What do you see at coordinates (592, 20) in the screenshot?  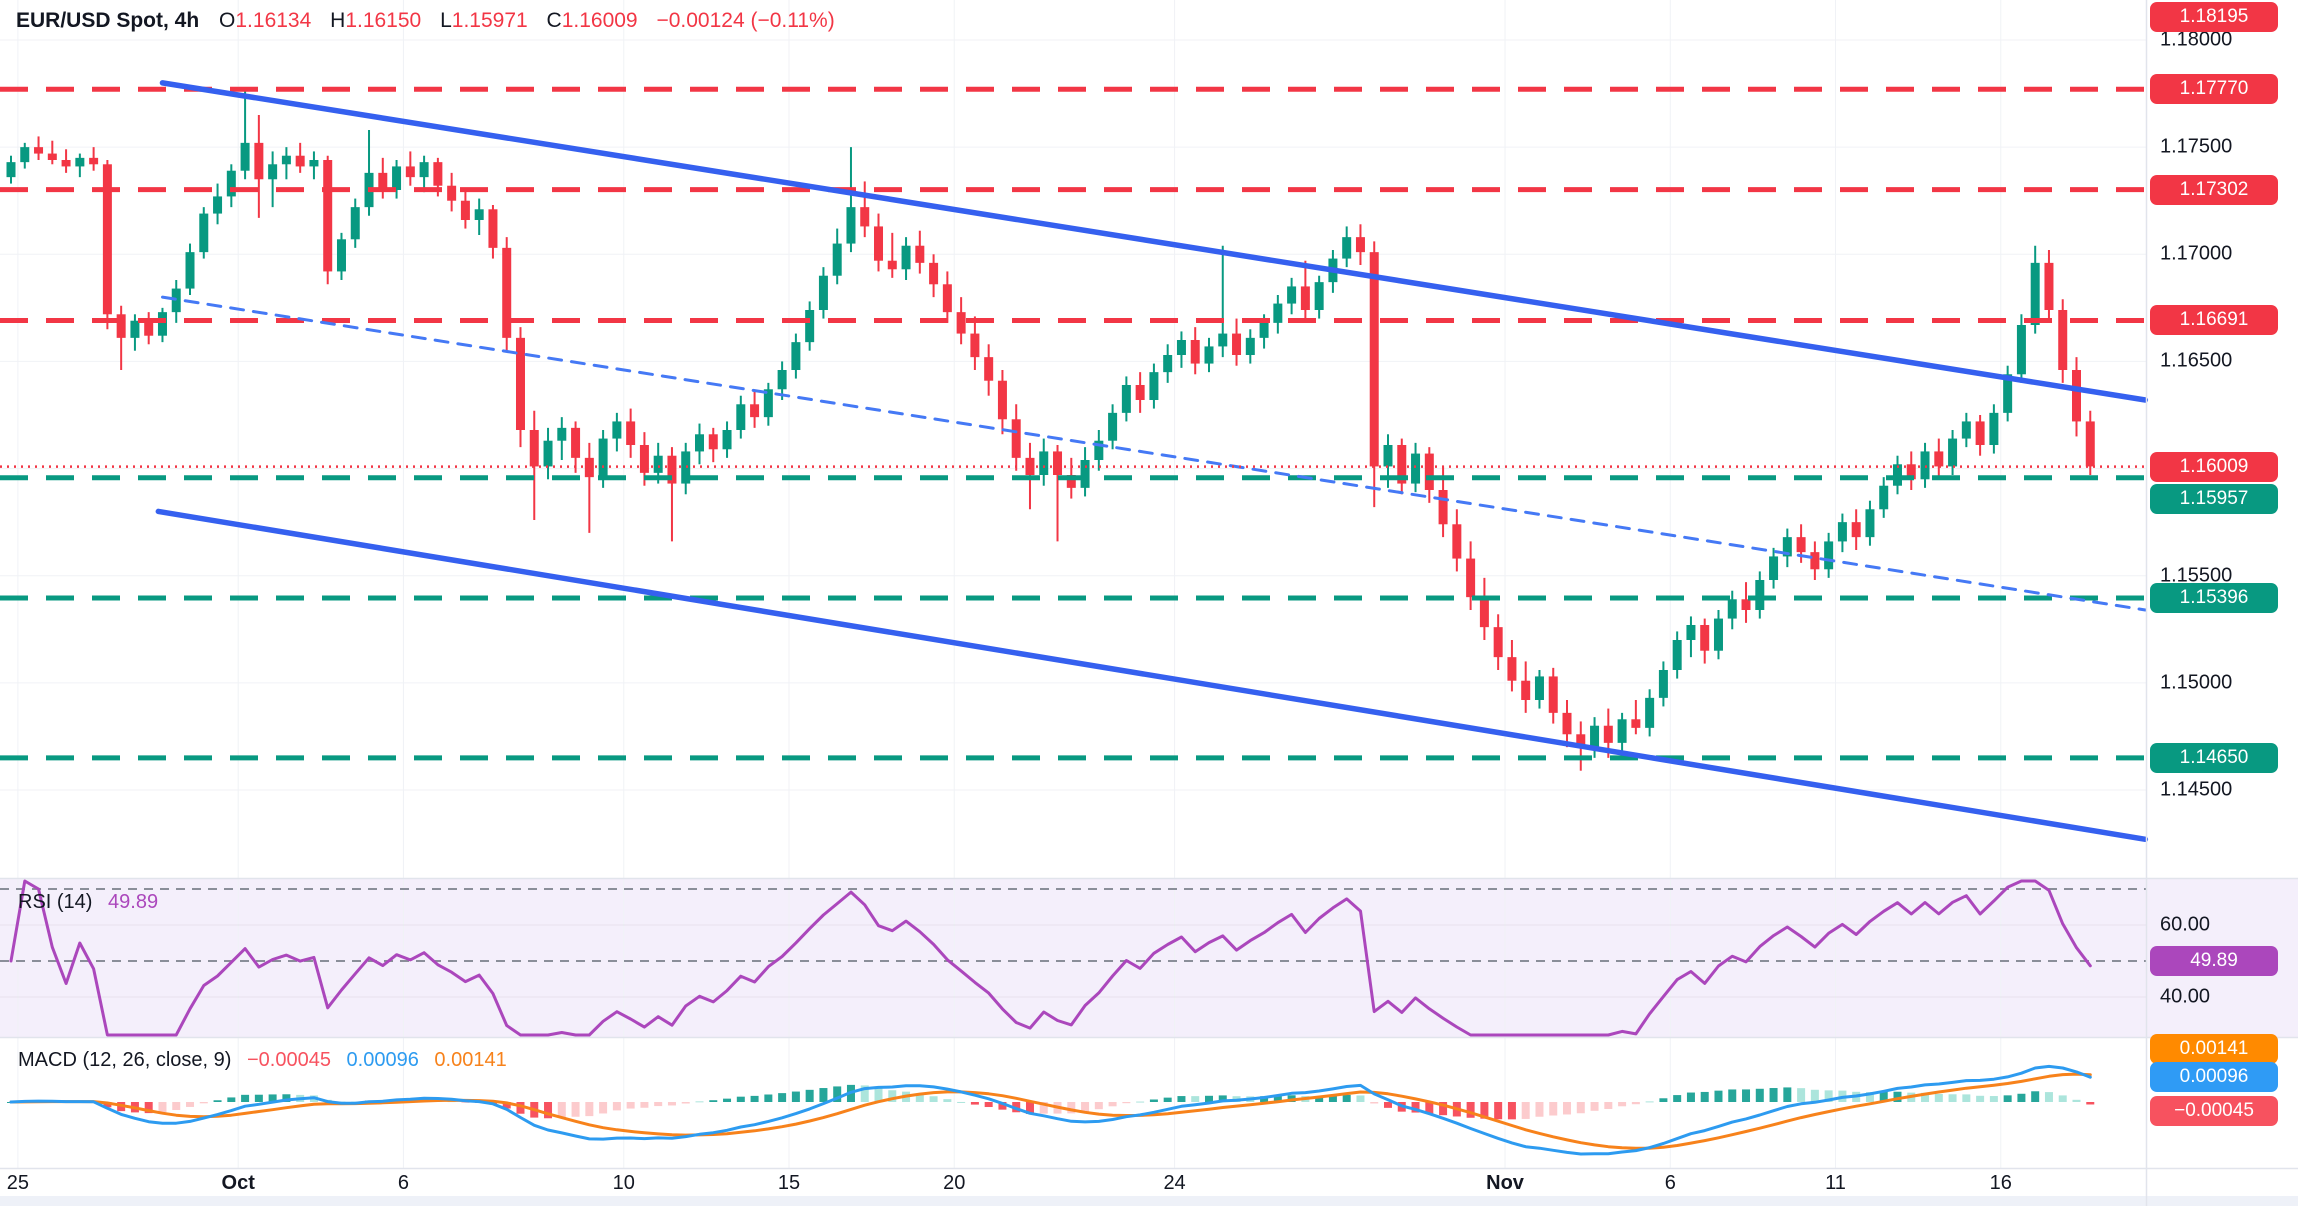 I see `ohlc-close: C1.16009` at bounding box center [592, 20].